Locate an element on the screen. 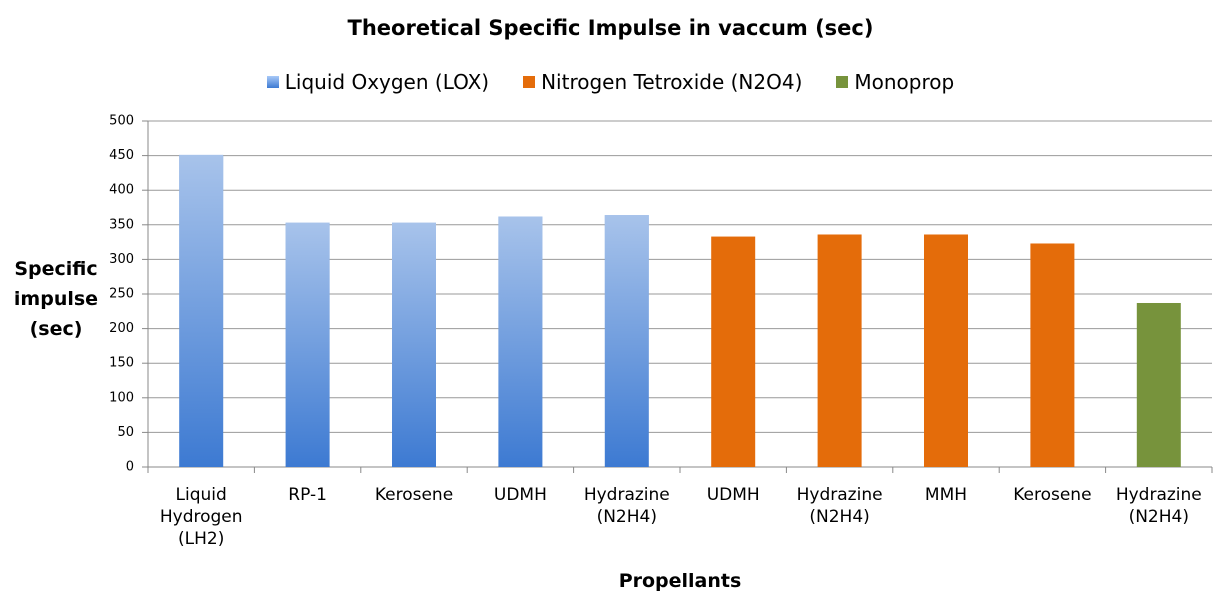 Image resolution: width=1221 pixels, height=606 pixels. y-tick-label: 250 is located at coordinates (121, 294).